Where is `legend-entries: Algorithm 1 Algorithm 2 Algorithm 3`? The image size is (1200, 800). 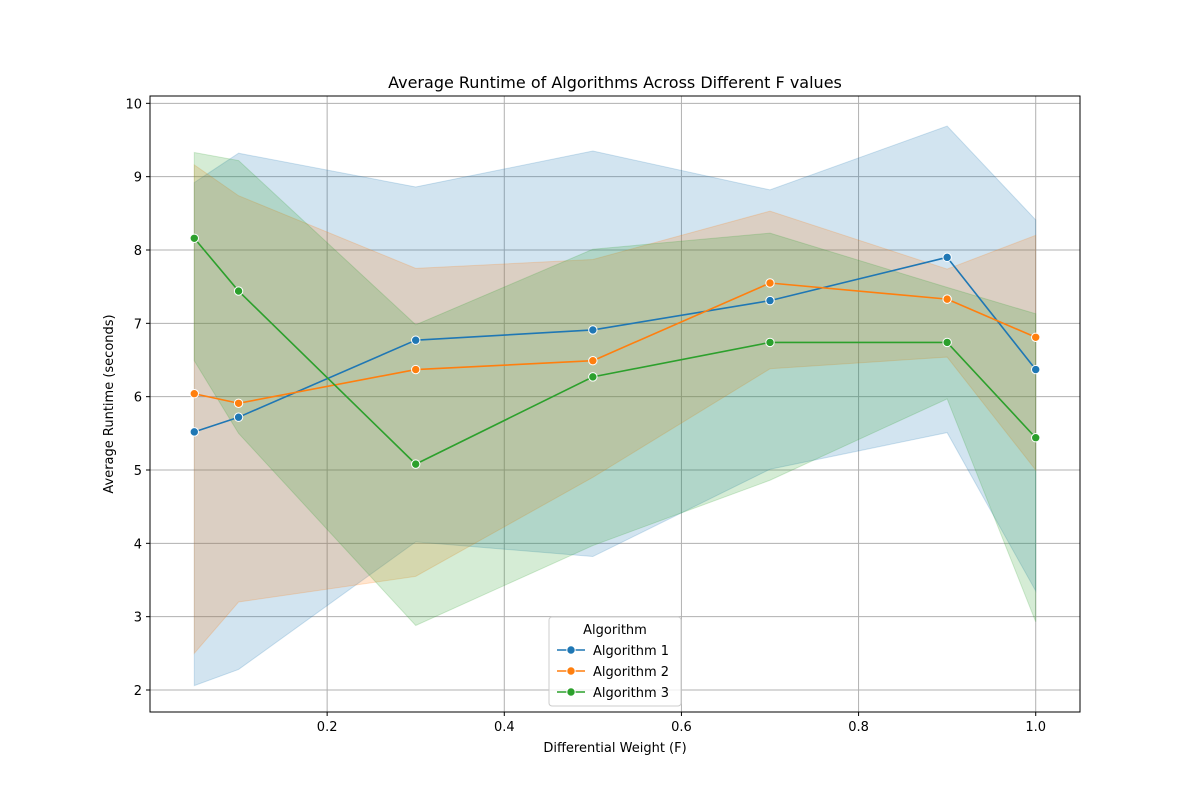 legend-entries: Algorithm 1 Algorithm 2 Algorithm 3 is located at coordinates (613, 672).